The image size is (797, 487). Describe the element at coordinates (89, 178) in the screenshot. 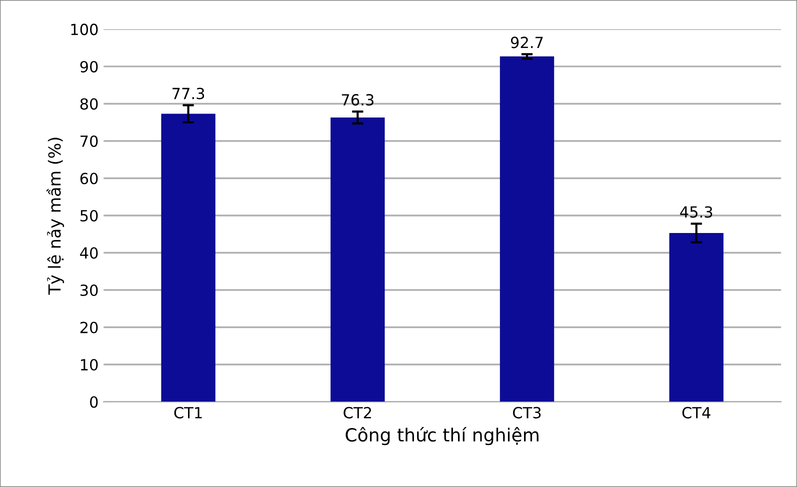

I see `y-tick-label: 60` at that location.